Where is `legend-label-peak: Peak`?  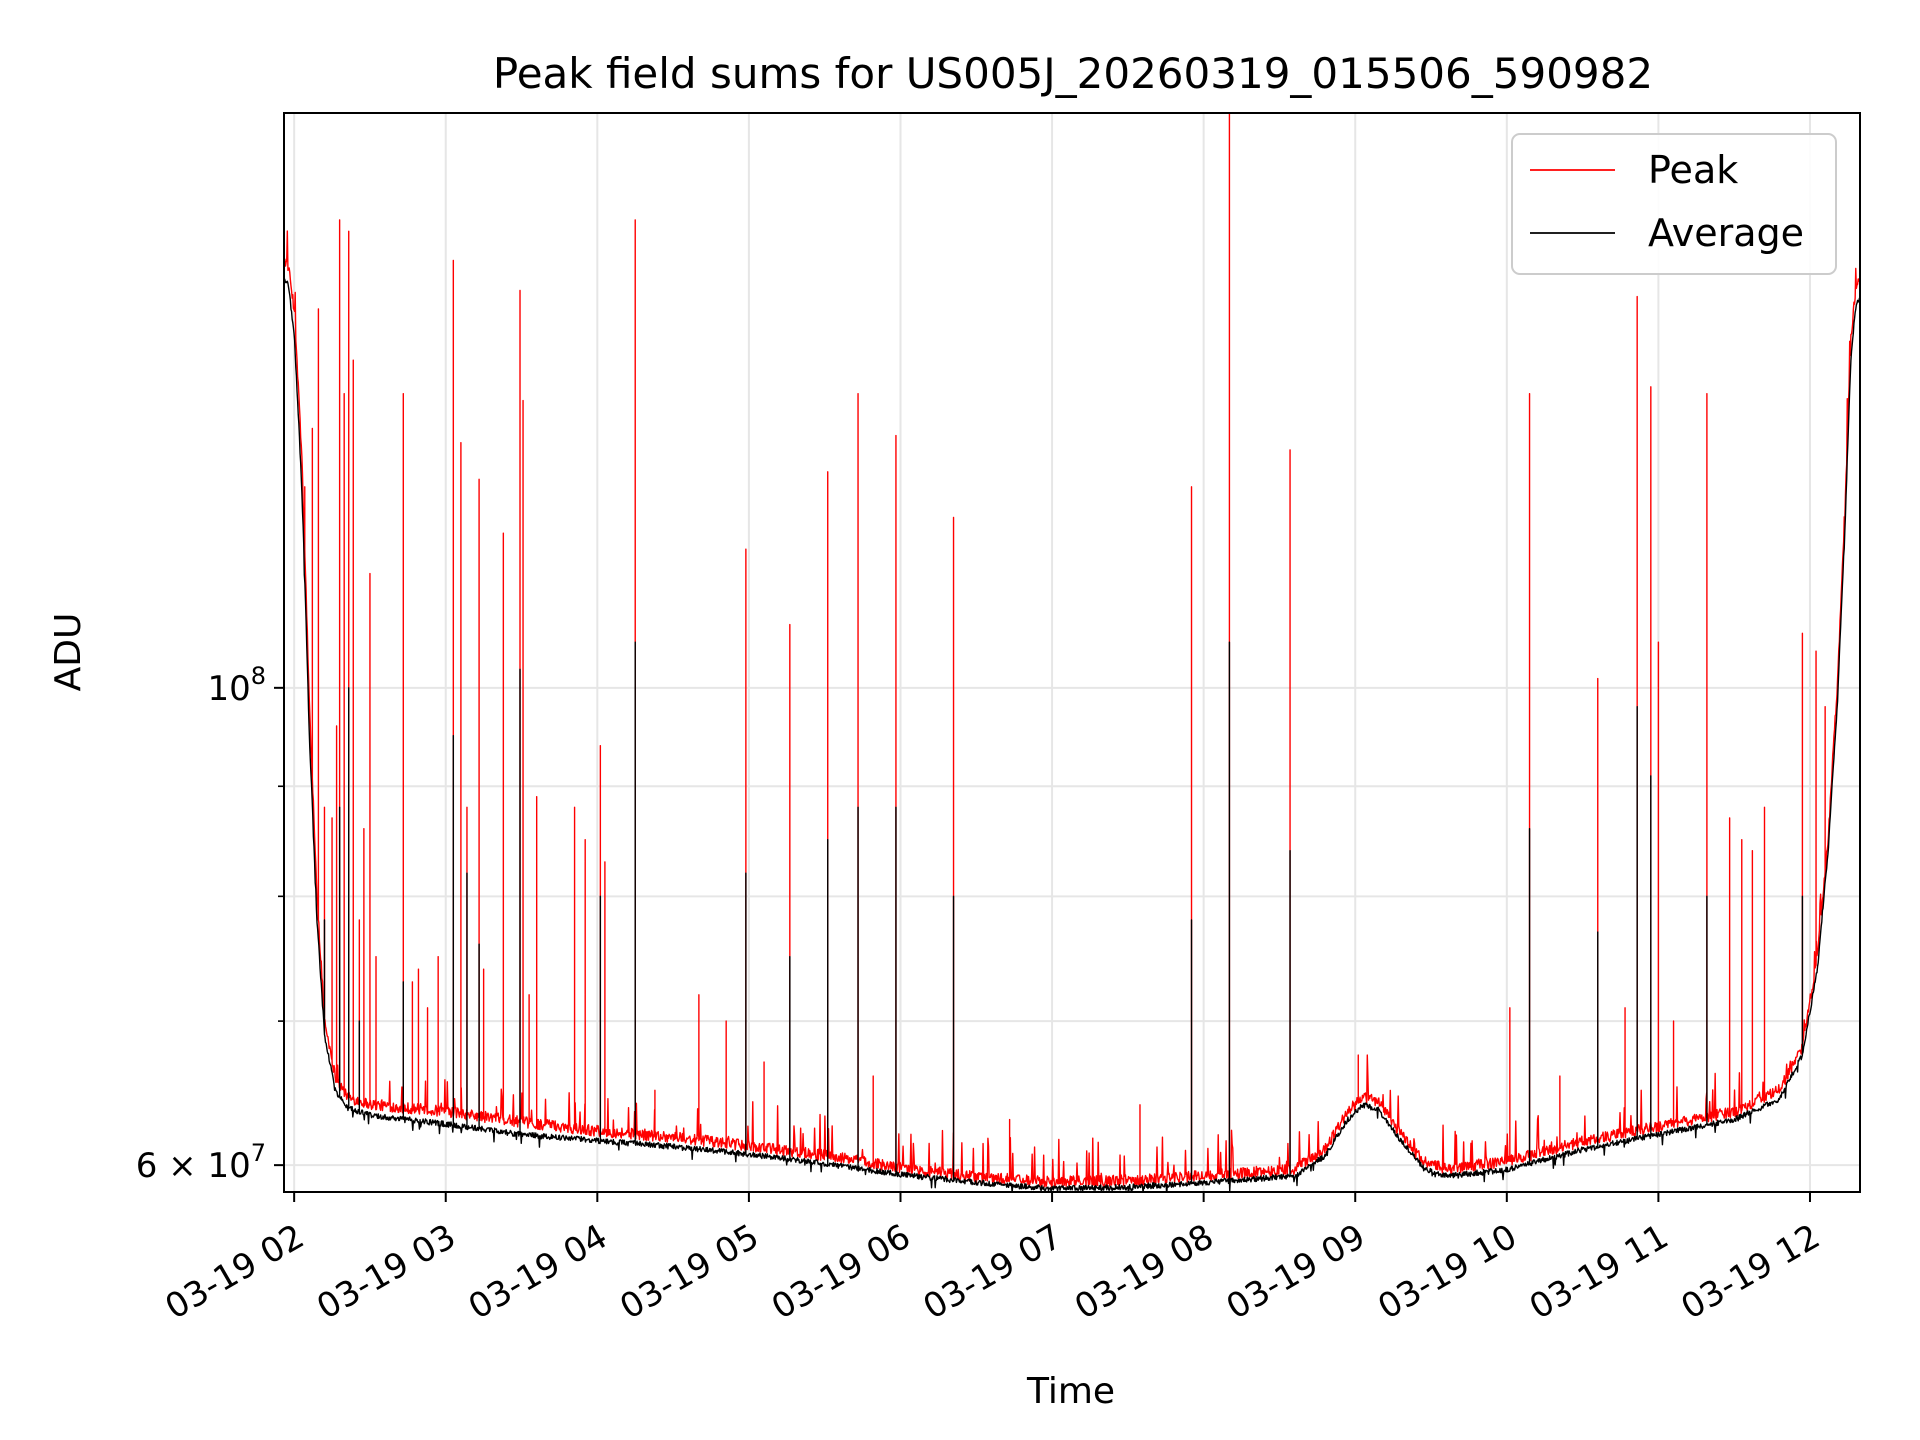 legend-label-peak: Peak is located at coordinates (1693, 170).